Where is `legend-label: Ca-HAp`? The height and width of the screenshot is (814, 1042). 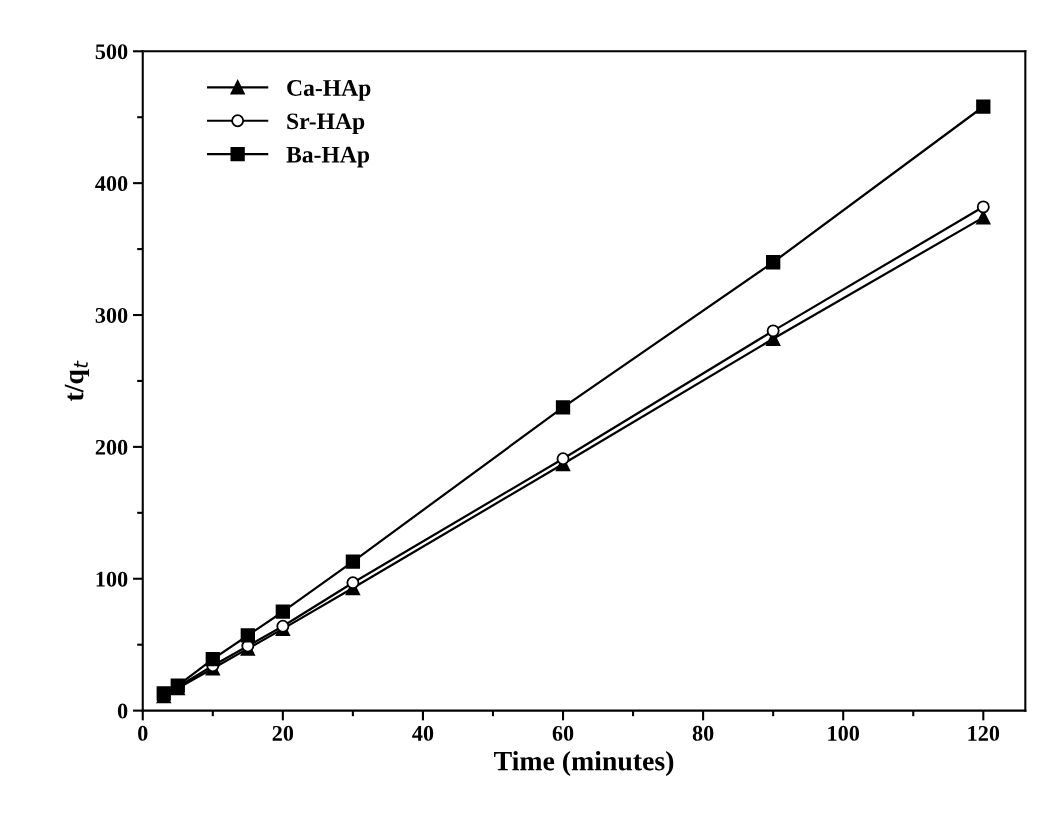 legend-label: Ca-HAp is located at coordinates (329, 90).